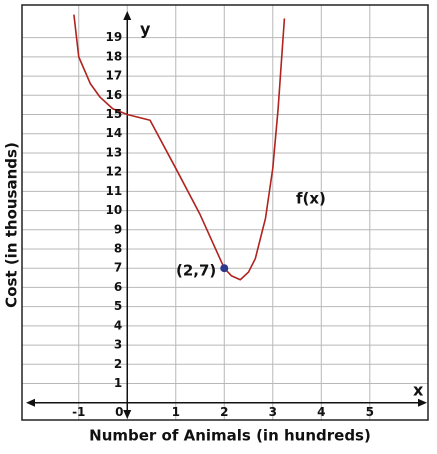 This screenshot has width=437, height=454. What do you see at coordinates (118, 249) in the screenshot?
I see `y-tick-label: 8` at bounding box center [118, 249].